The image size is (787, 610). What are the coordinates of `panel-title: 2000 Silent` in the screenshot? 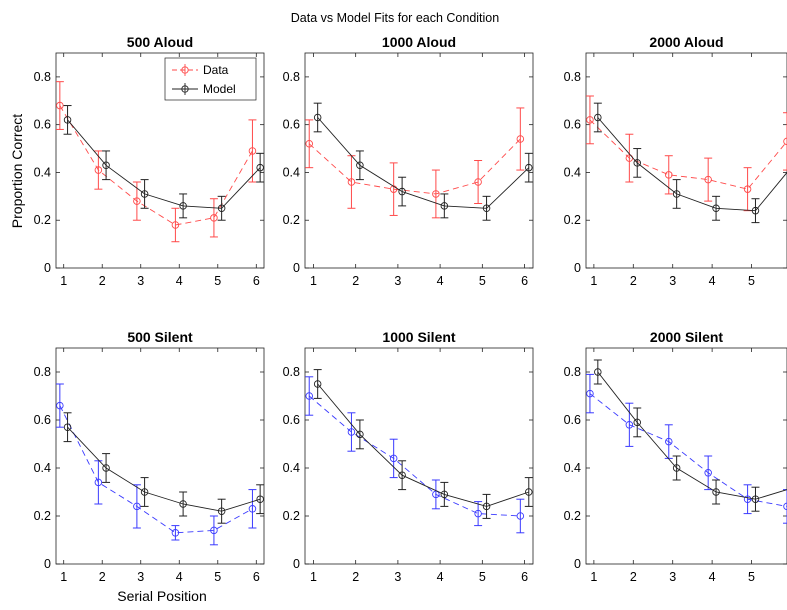 It's located at (686, 337).